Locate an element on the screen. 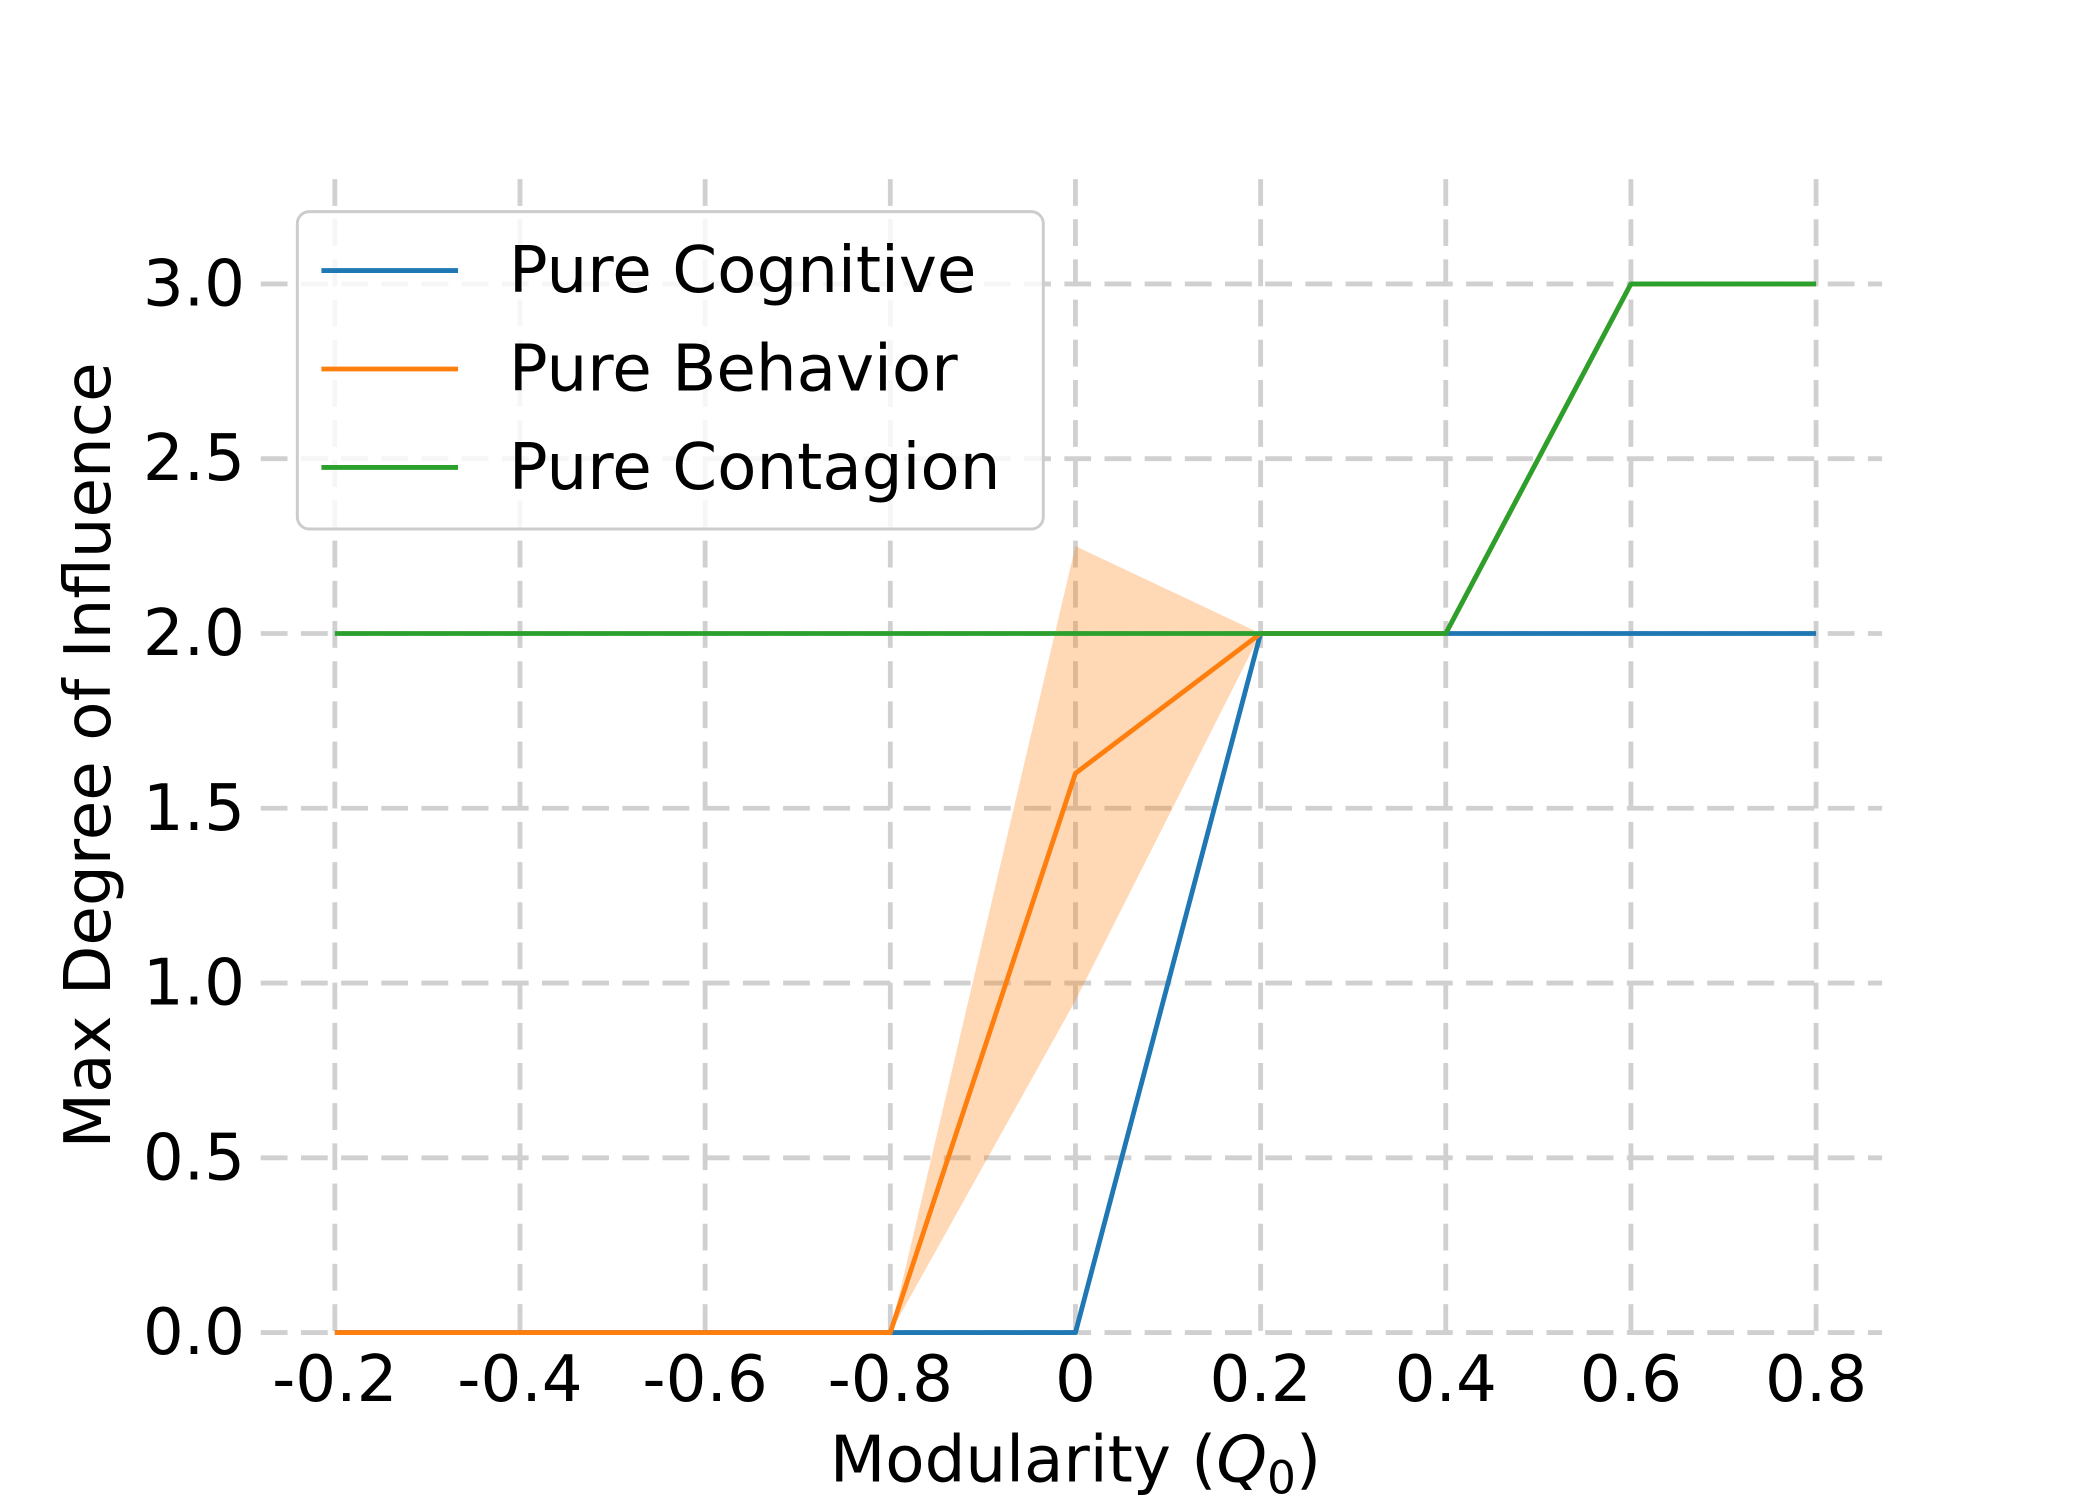 This screenshot has height=1500, width=2100. y-axis-ticks: 0.0 0.5 1.0 1.5 2.0 2.5 3.0 is located at coordinates (194, 808).